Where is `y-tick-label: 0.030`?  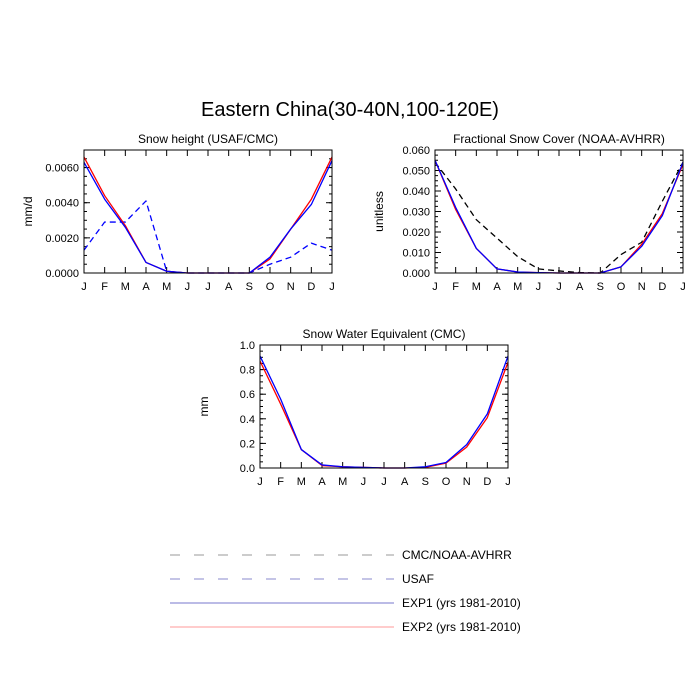 y-tick-label: 0.030 is located at coordinates (416, 213).